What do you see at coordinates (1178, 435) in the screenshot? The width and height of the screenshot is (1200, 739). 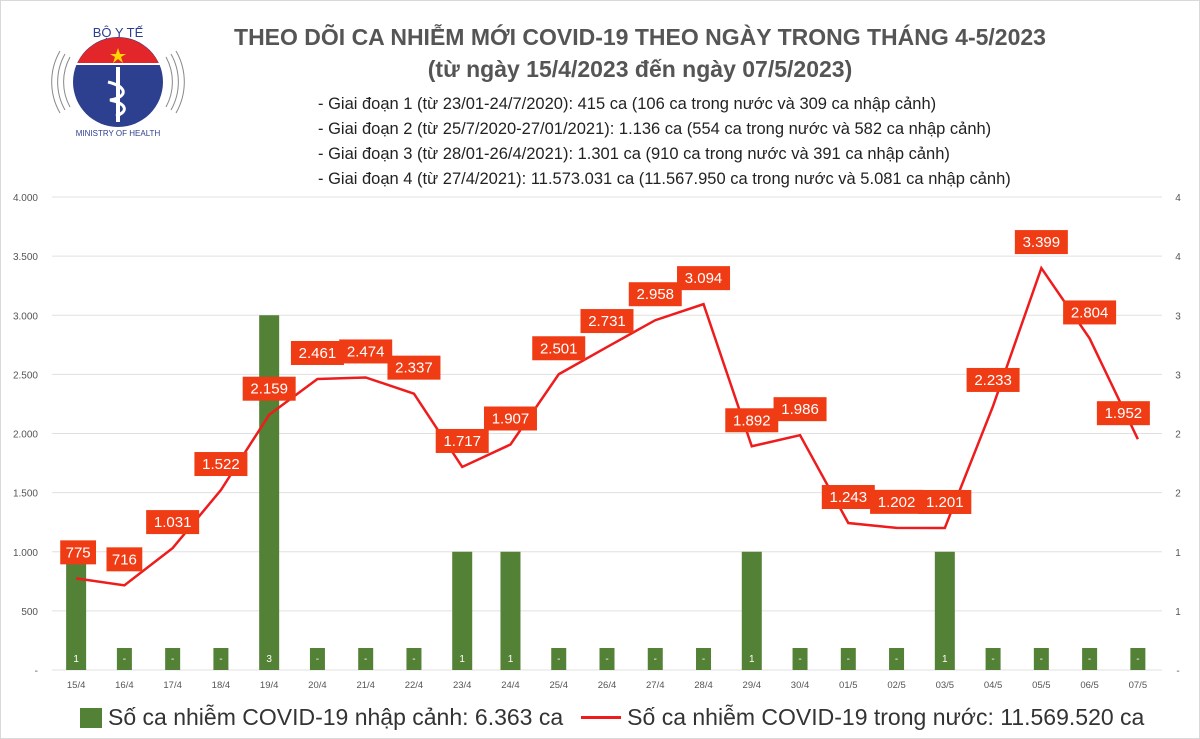 I see `right-axis-tick: 2` at bounding box center [1178, 435].